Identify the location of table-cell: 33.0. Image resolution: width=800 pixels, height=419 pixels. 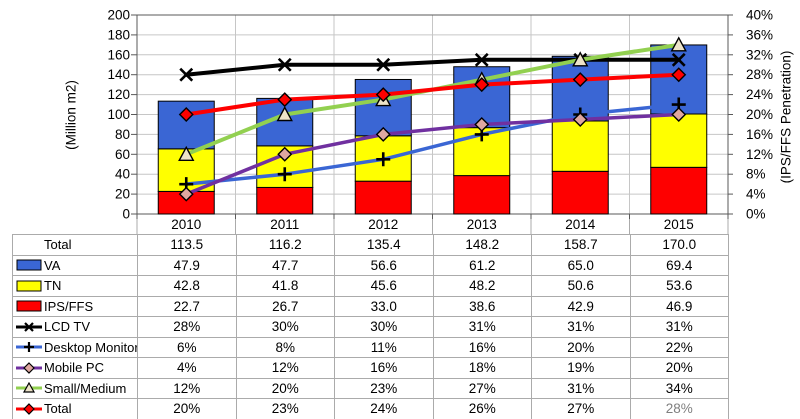
(384, 306).